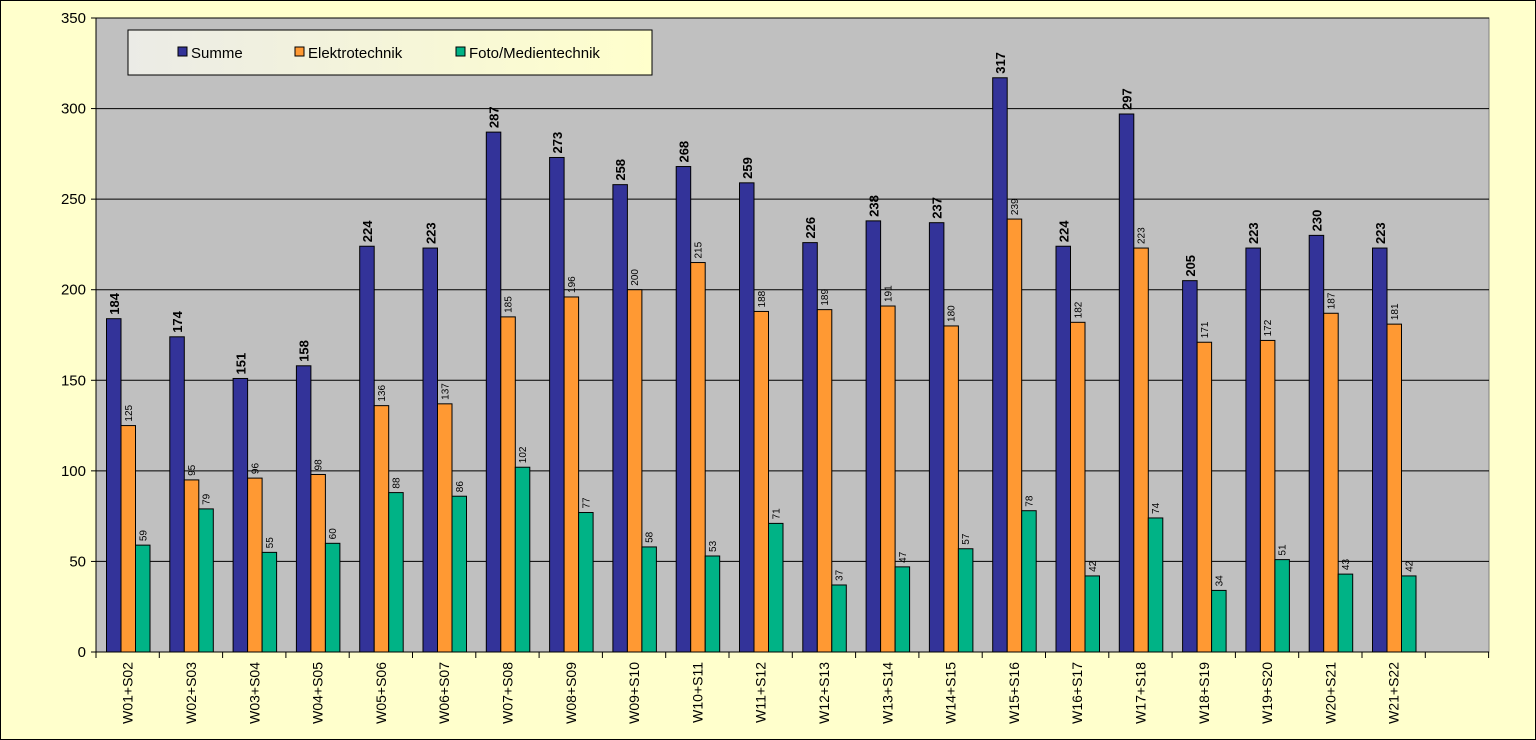 This screenshot has width=1536, height=740. Describe the element at coordinates (73, 18) in the screenshot. I see `y-tick-label: 350` at that location.